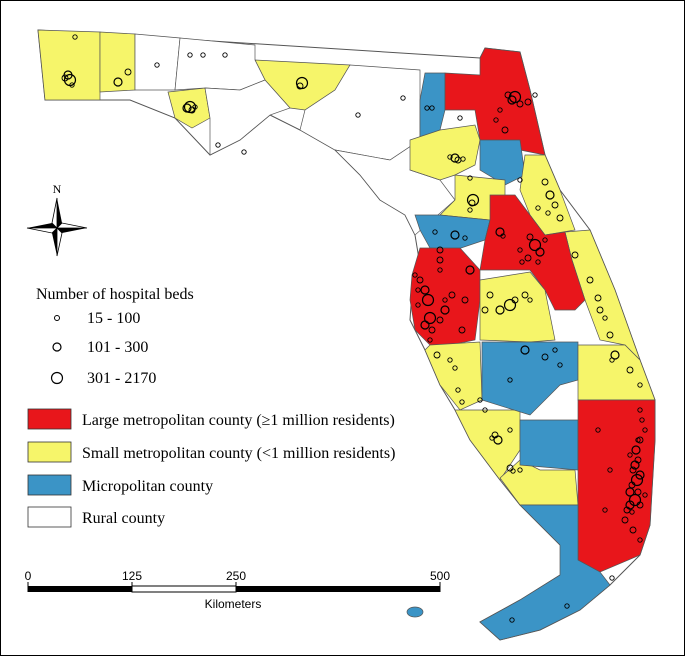 The width and height of the screenshot is (685, 656). I want to click on beds-legend-label: 15 - 100, so click(113, 318).